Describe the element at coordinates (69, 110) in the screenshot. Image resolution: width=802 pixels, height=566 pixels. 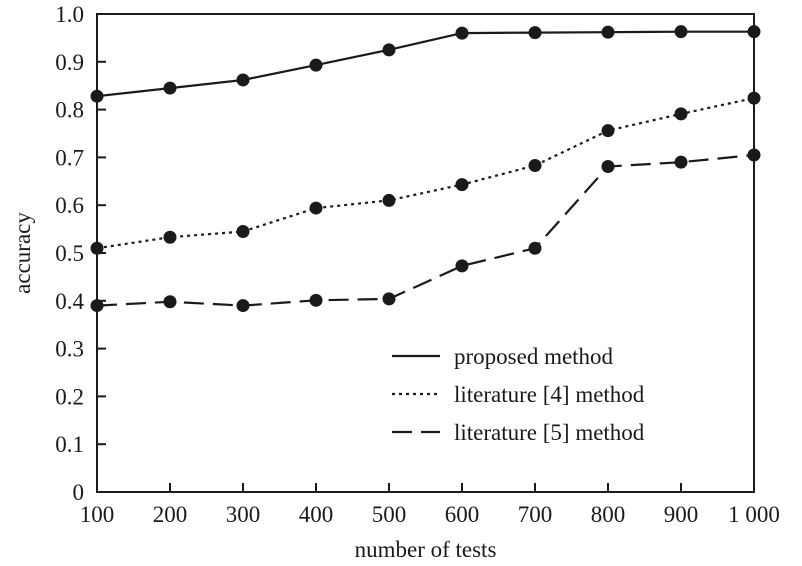
I see `y-tick-label: 0.8` at that location.